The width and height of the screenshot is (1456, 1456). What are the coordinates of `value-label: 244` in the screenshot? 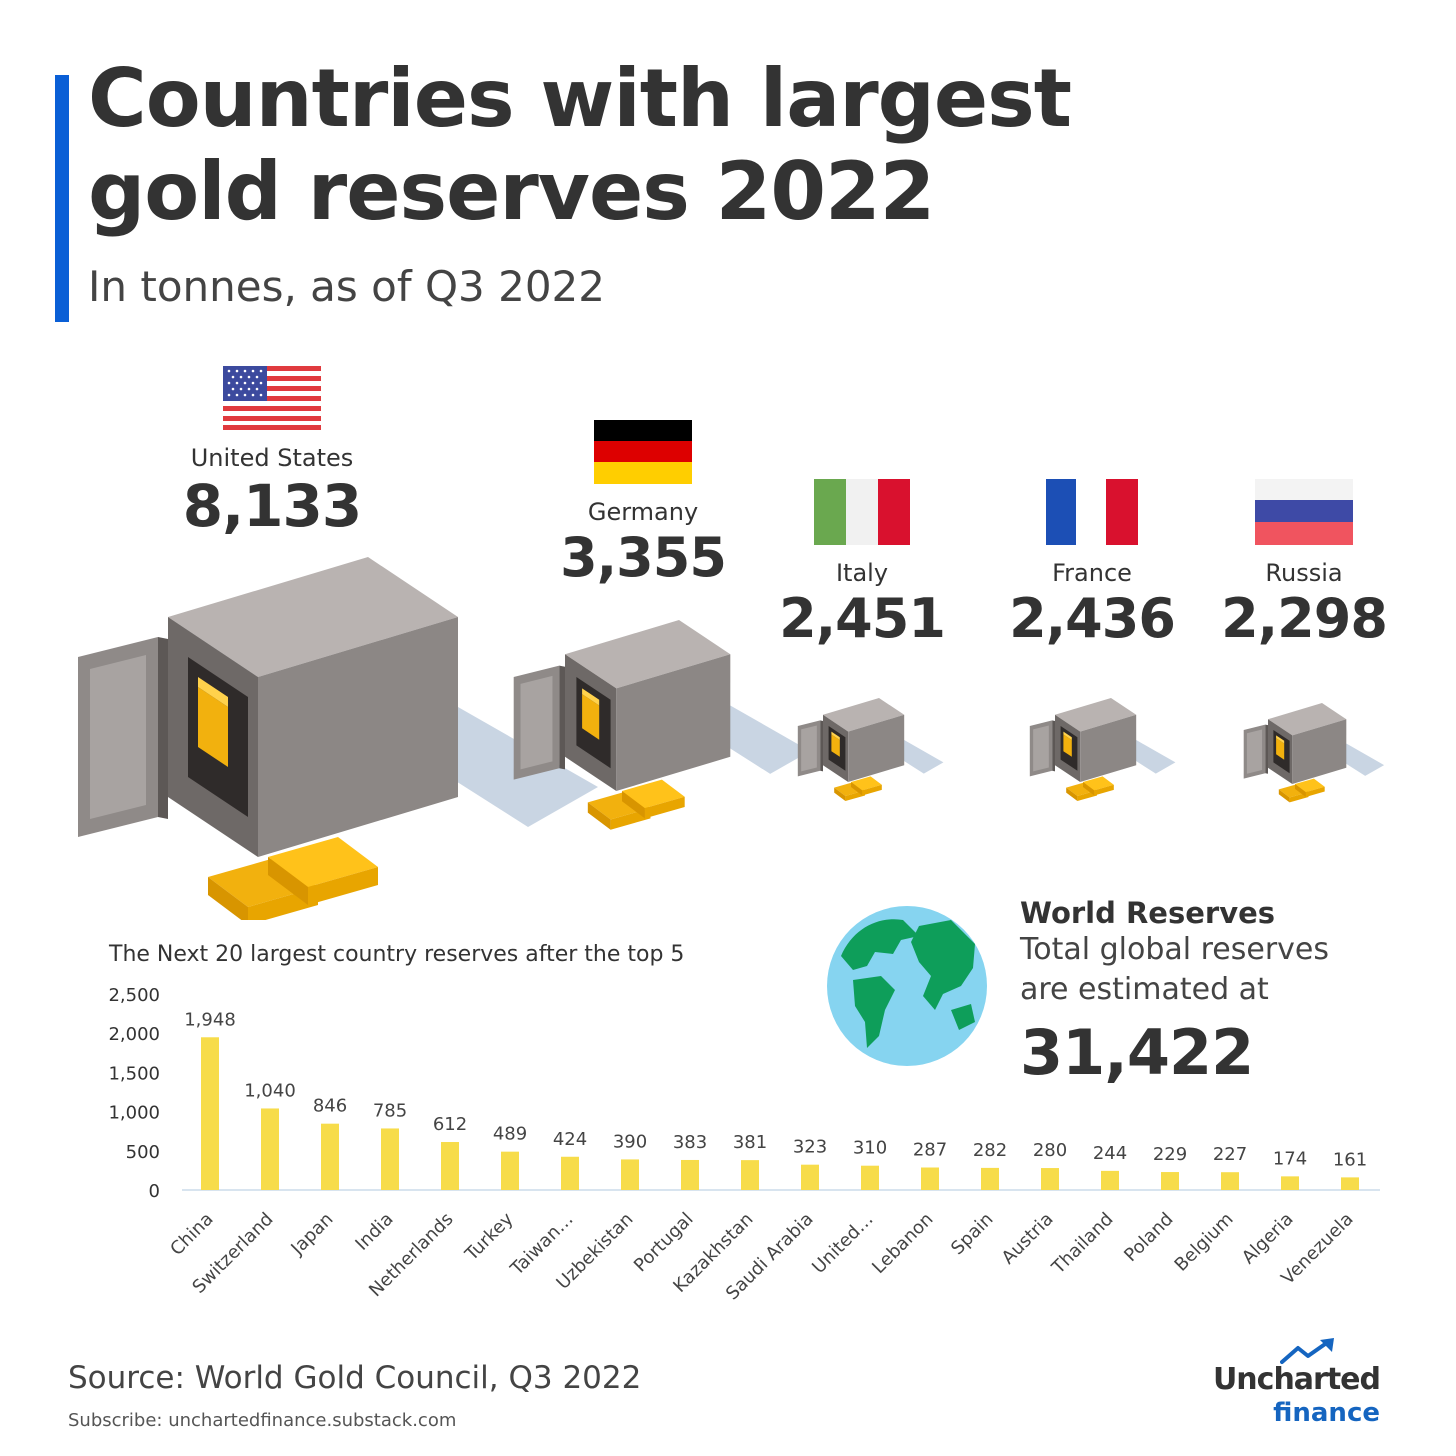 It's located at (1110, 1153).